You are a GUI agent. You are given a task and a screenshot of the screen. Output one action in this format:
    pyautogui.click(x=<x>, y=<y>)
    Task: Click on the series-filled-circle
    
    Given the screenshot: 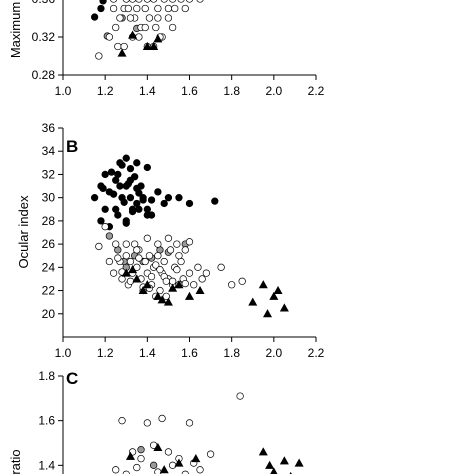 What is the action you would take?
    pyautogui.click(x=154, y=192)
    